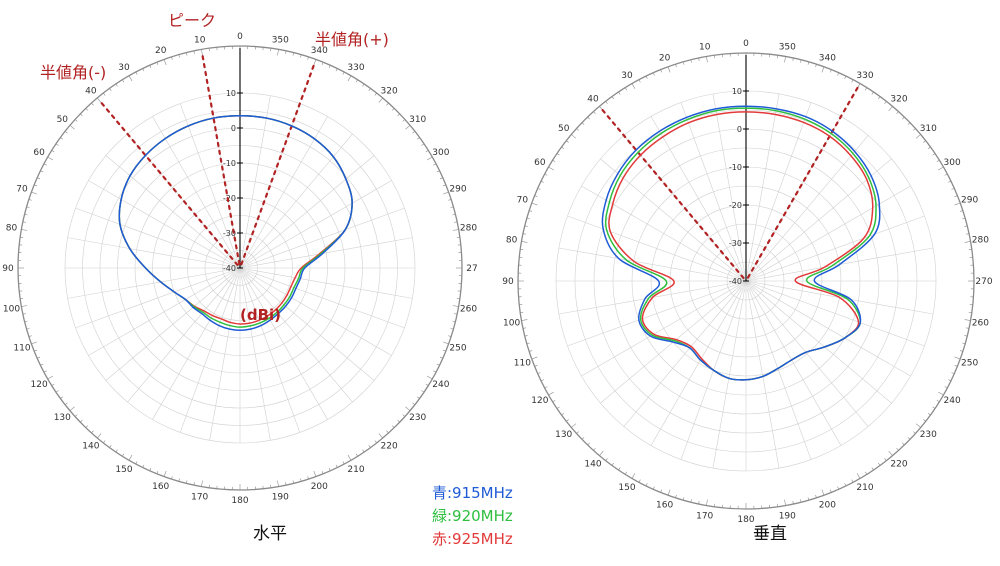 This screenshot has height=566, width=1000. What do you see at coordinates (8, 269) in the screenshot?
I see `angle-label: 90` at bounding box center [8, 269].